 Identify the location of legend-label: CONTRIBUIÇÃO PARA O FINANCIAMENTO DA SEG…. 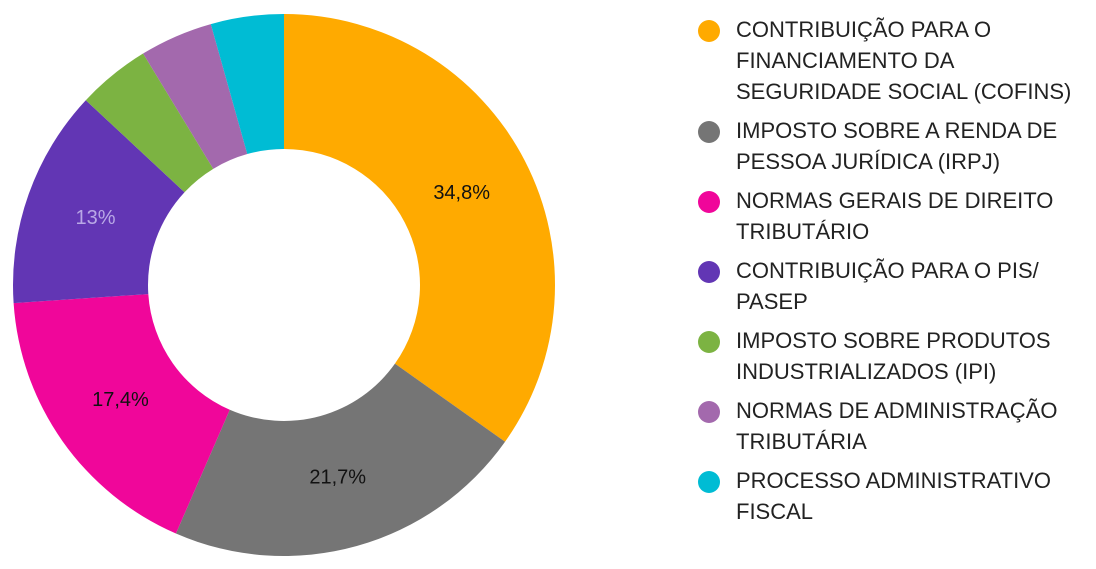
(904, 60).